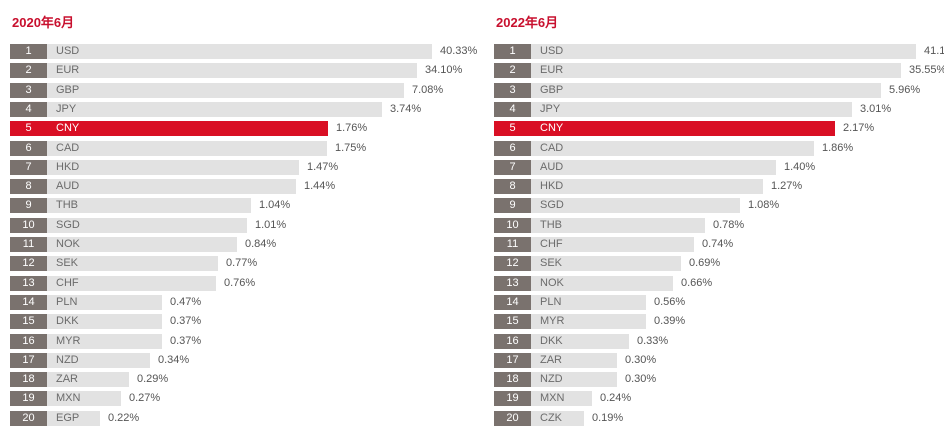  What do you see at coordinates (186, 301) in the screenshot?
I see `value-label: 0.47%` at bounding box center [186, 301].